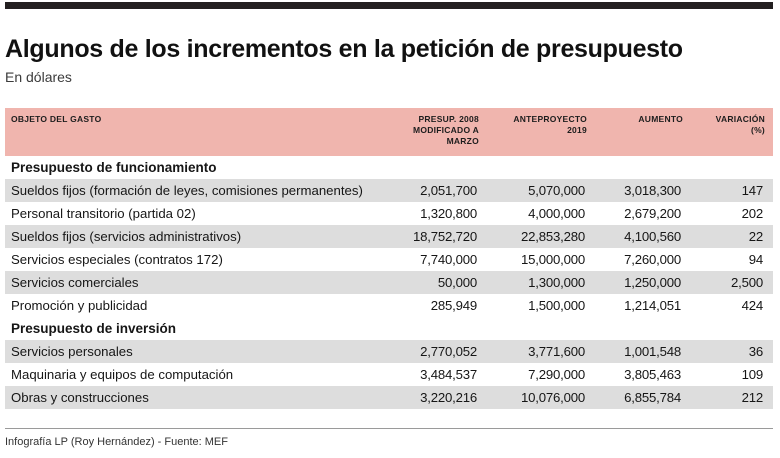 The height and width of the screenshot is (458, 780). What do you see at coordinates (643, 374) in the screenshot?
I see `cell-aumento: 3,805,463` at bounding box center [643, 374].